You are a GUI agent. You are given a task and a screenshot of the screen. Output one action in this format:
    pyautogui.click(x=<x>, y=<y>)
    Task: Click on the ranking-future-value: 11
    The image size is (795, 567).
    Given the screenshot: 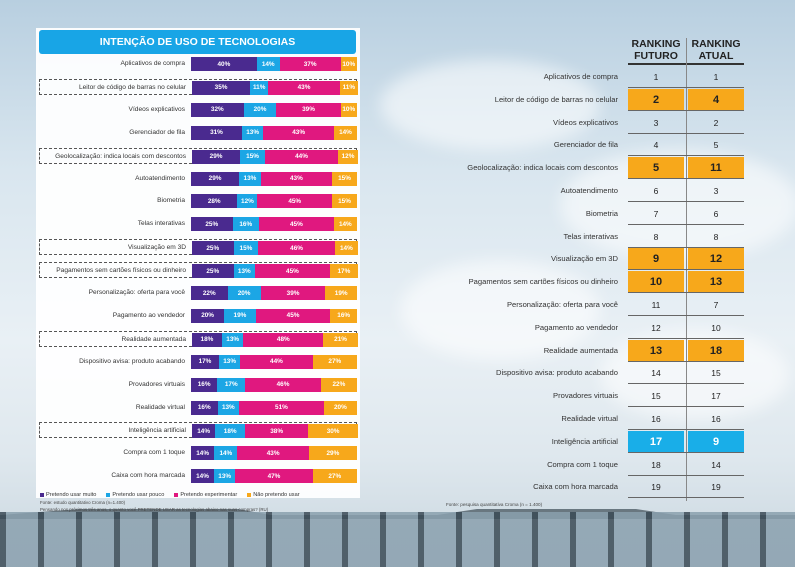 What is the action you would take?
    pyautogui.click(x=656, y=305)
    